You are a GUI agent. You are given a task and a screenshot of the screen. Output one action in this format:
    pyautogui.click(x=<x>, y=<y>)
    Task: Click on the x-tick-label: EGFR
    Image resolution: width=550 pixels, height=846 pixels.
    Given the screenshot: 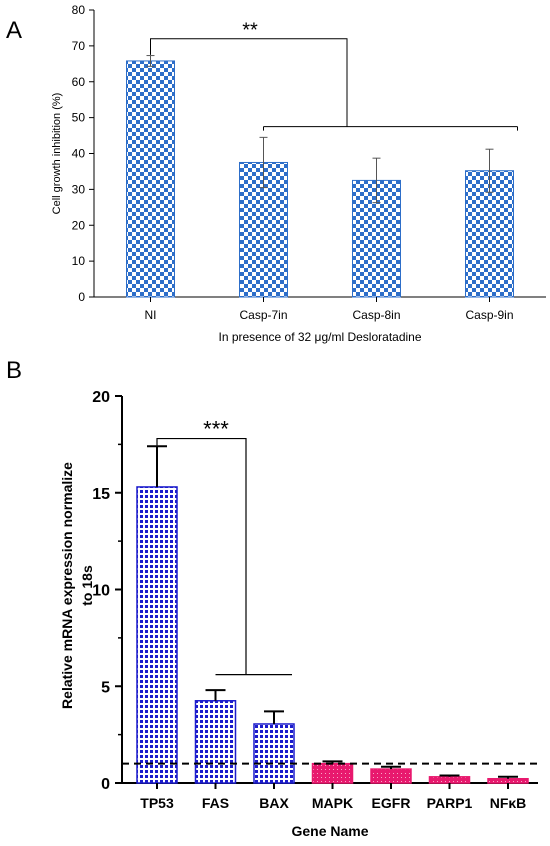 What is the action you would take?
    pyautogui.click(x=391, y=803)
    